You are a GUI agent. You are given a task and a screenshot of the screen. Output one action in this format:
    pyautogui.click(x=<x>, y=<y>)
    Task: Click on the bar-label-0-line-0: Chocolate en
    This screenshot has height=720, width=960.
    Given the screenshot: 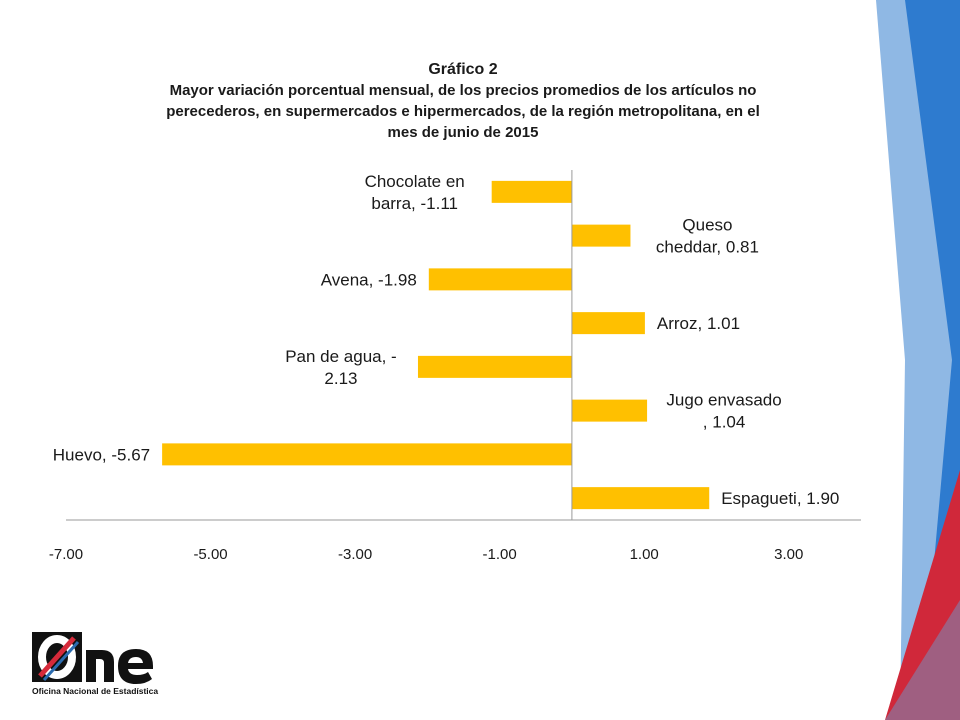 What is the action you would take?
    pyautogui.click(x=415, y=181)
    